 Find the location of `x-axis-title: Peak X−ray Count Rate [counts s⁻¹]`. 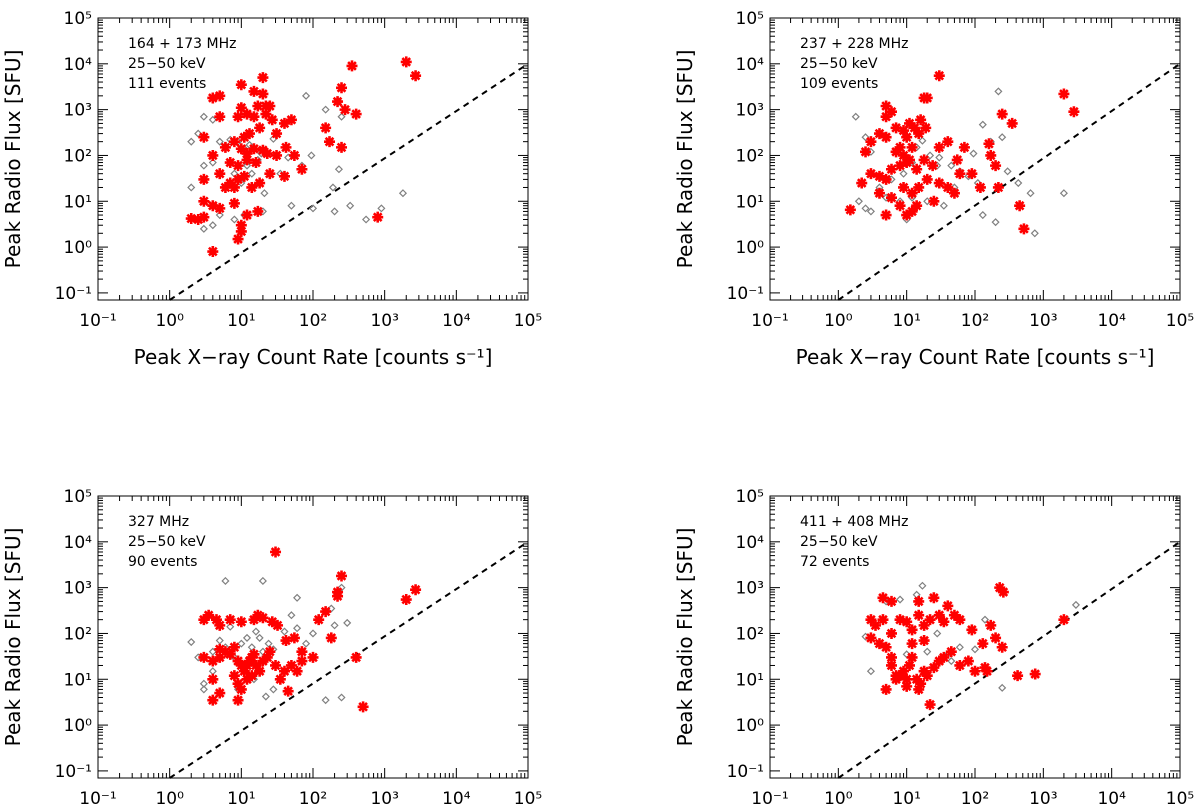

x-axis-title: Peak X−ray Count Rate [counts s⁻¹] is located at coordinates (975, 357).